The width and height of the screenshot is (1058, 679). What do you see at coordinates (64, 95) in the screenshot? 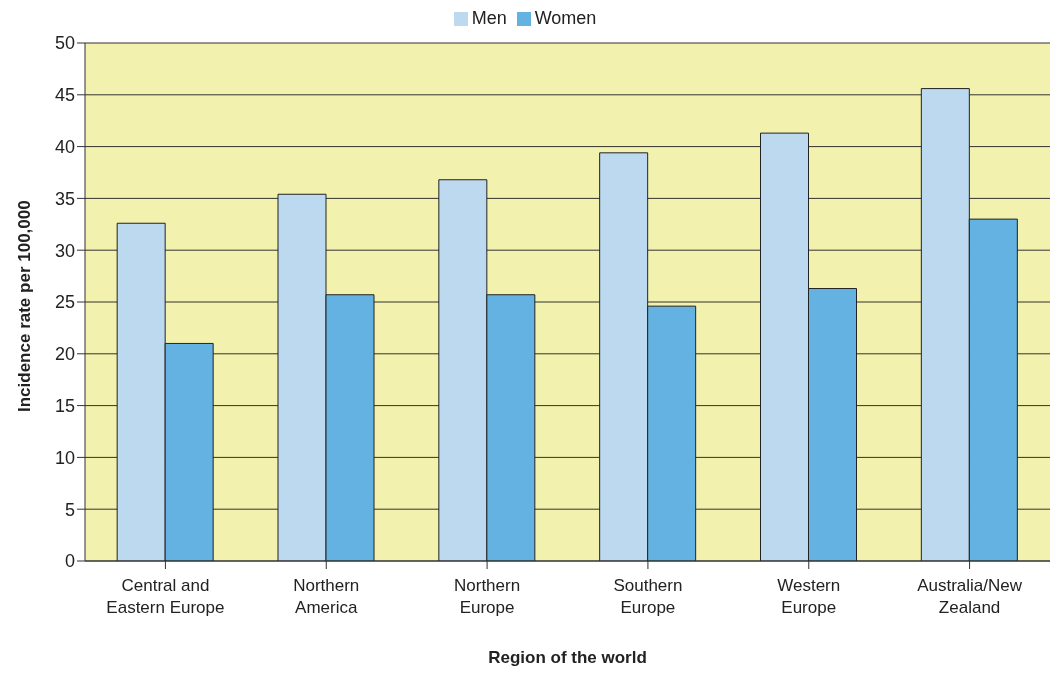
I see `y-tick-label: 45` at bounding box center [64, 95].